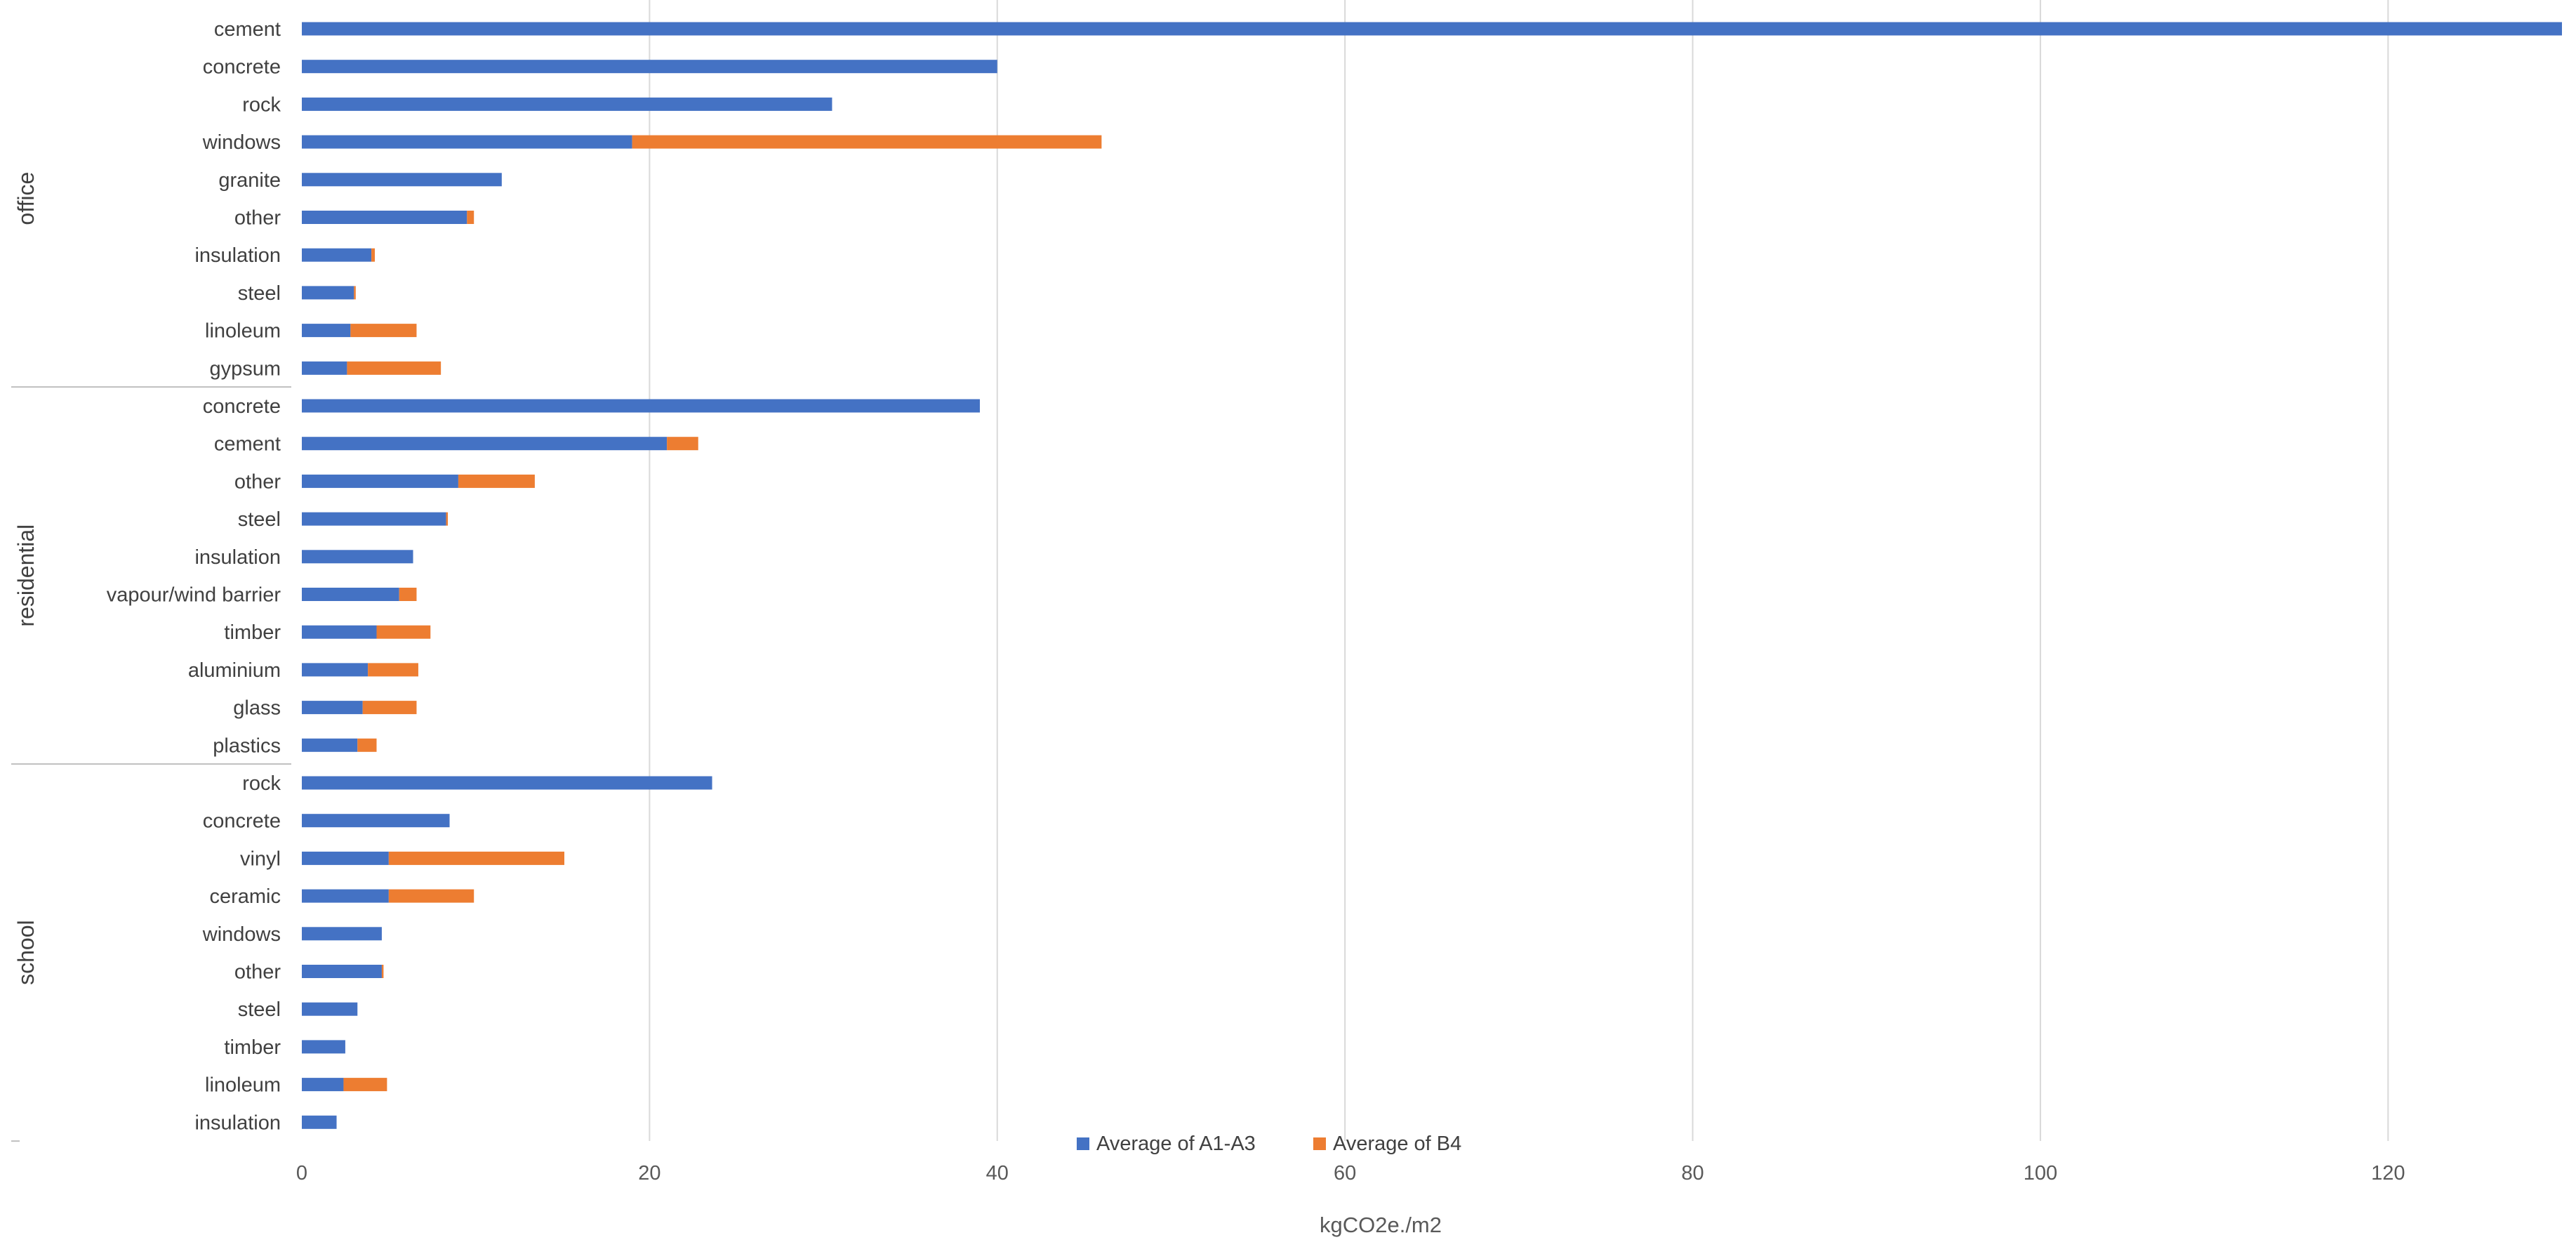 The height and width of the screenshot is (1247, 2576). I want to click on category-label-office-steel: steel, so click(259, 293).